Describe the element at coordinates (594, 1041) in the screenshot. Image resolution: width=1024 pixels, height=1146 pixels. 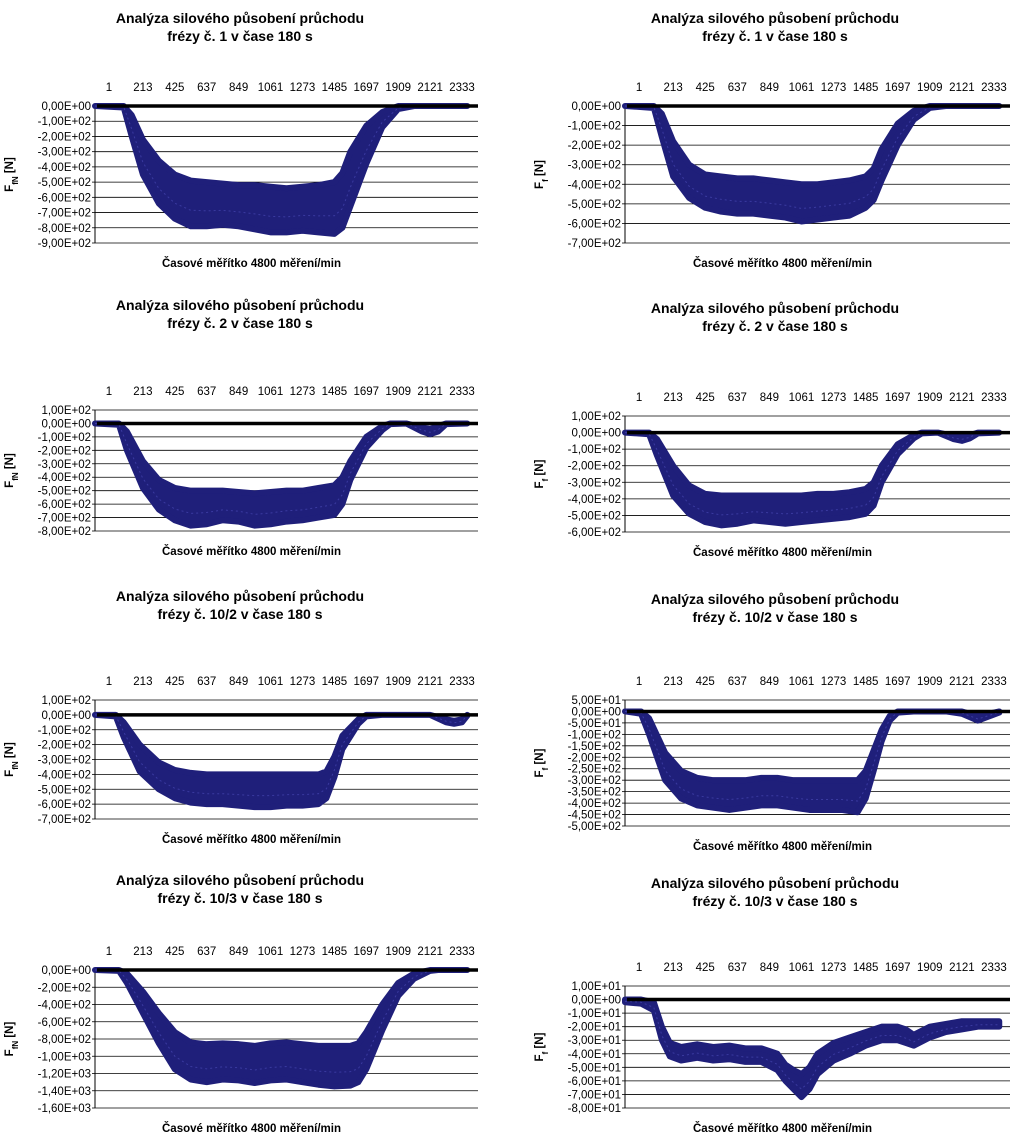
I see `y-tick-label: -3,00E+01` at that location.